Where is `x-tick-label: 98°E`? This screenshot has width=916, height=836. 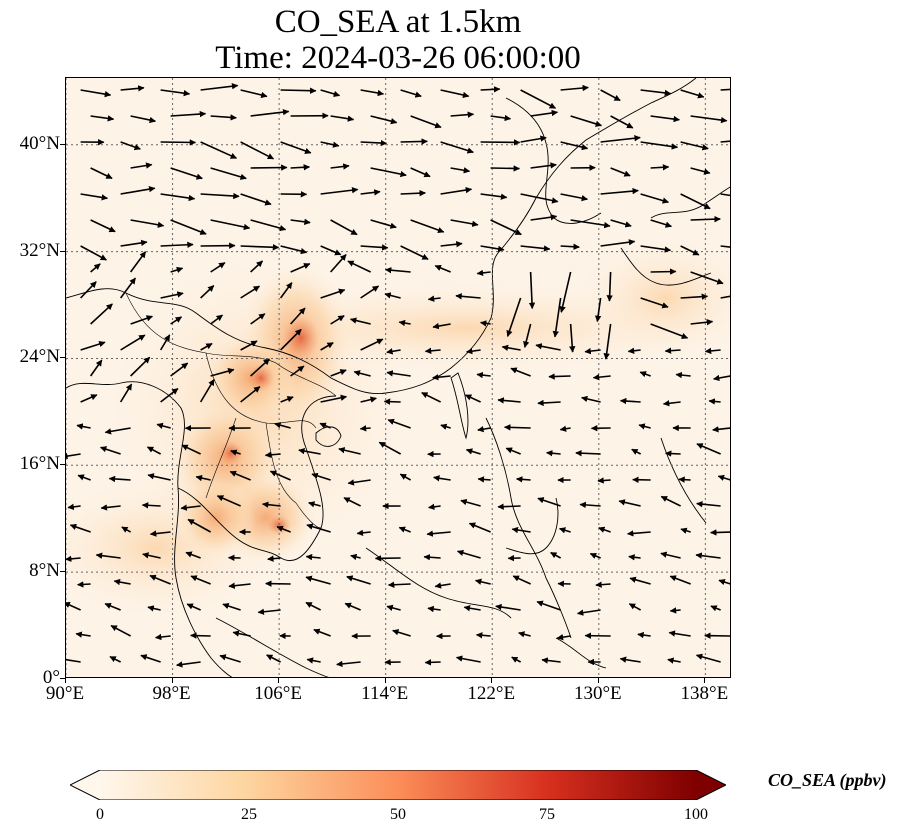 x-tick-label: 98°E is located at coordinates (171, 693).